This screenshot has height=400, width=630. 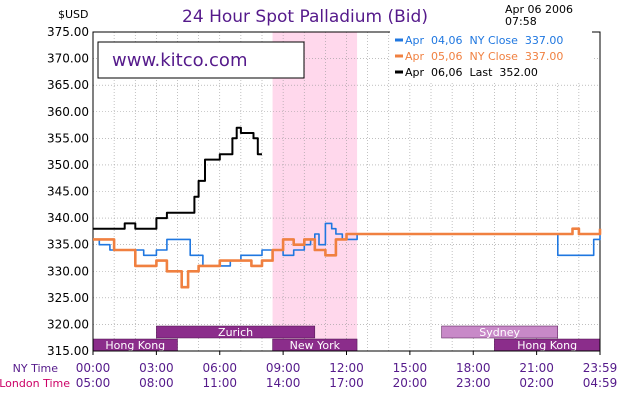 I want to click on x-tick-label-london: 20:00, so click(x=410, y=383).